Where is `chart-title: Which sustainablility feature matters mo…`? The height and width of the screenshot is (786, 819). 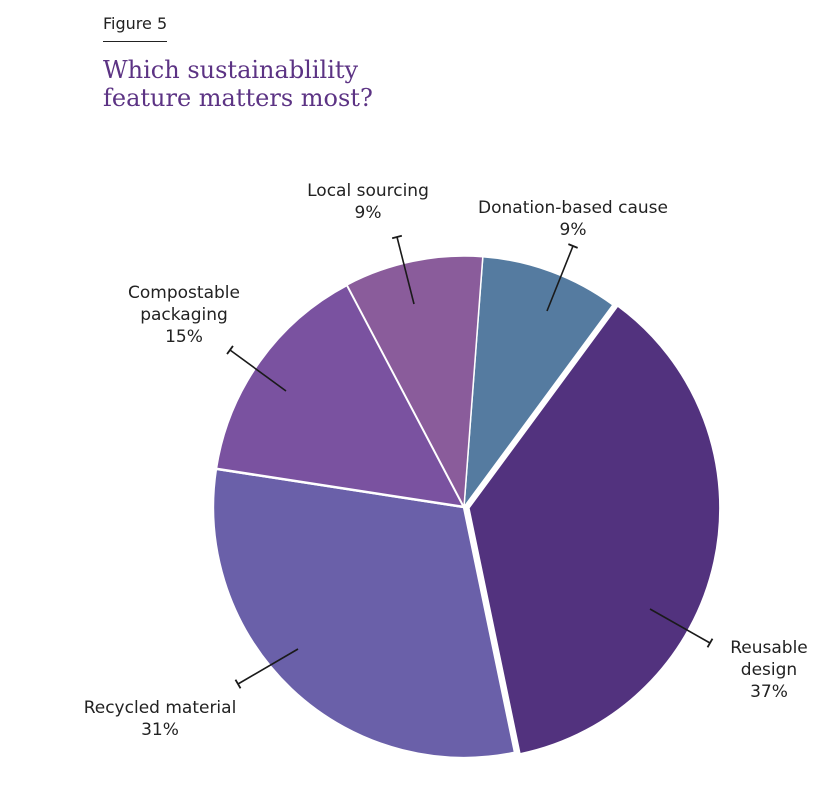
chart-title: Which sustainablility feature matters mo… is located at coordinates (303, 84).